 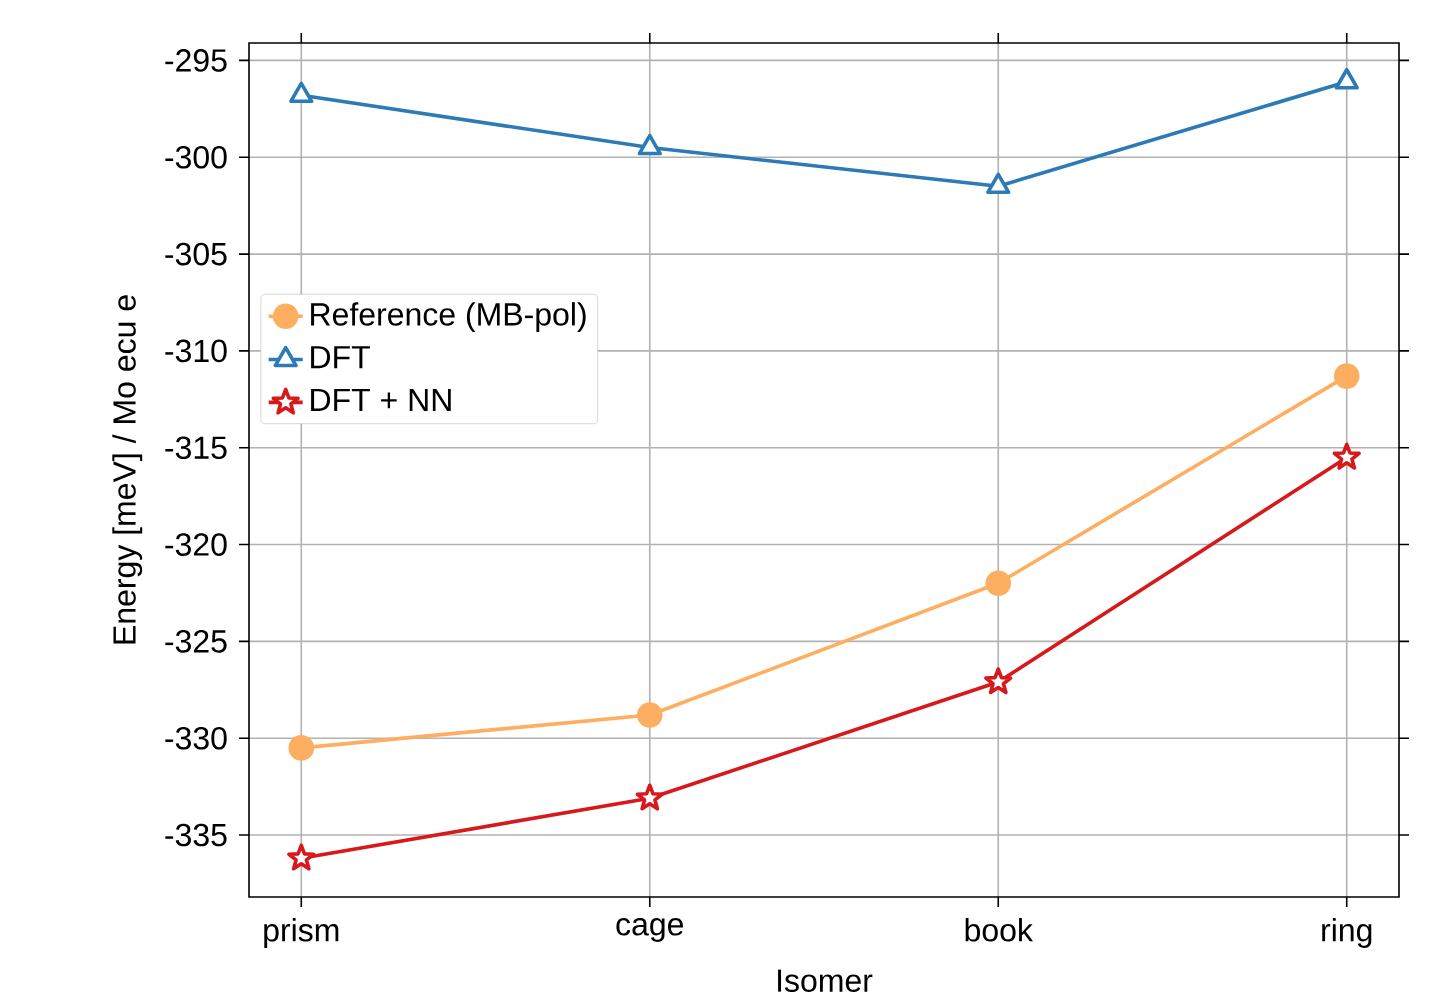 What do you see at coordinates (196, 254) in the screenshot?
I see `y-tick-label: -305` at bounding box center [196, 254].